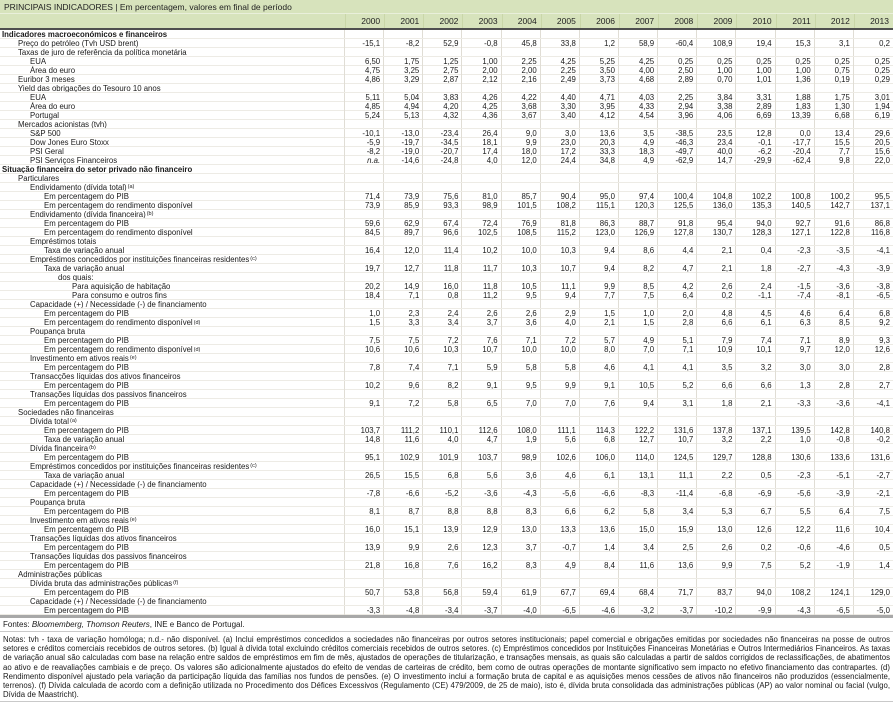 Image resolution: width=893 pixels, height=709 pixels. I want to click on value-cell: 3,38, so click(717, 106).